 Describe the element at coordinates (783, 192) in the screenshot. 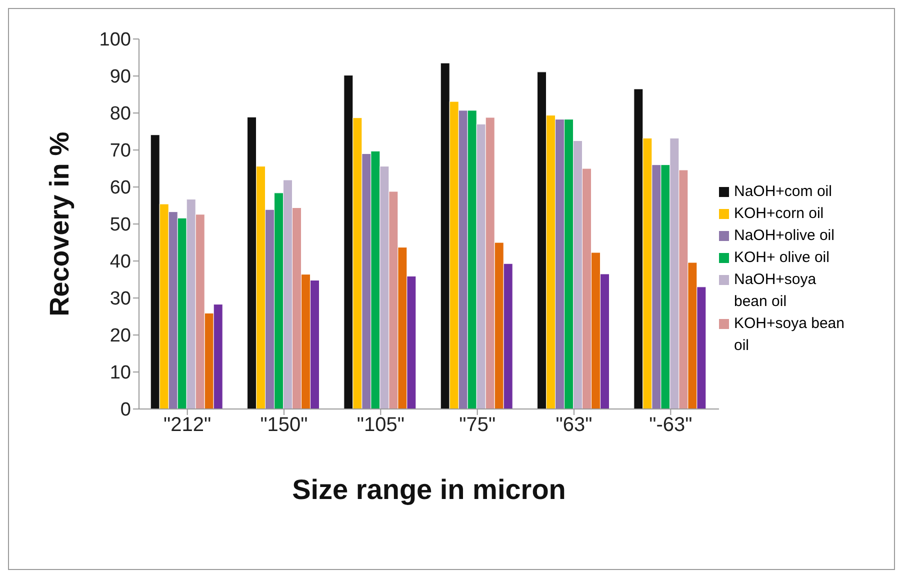

I see `legend-label: NaOH+com oil` at that location.